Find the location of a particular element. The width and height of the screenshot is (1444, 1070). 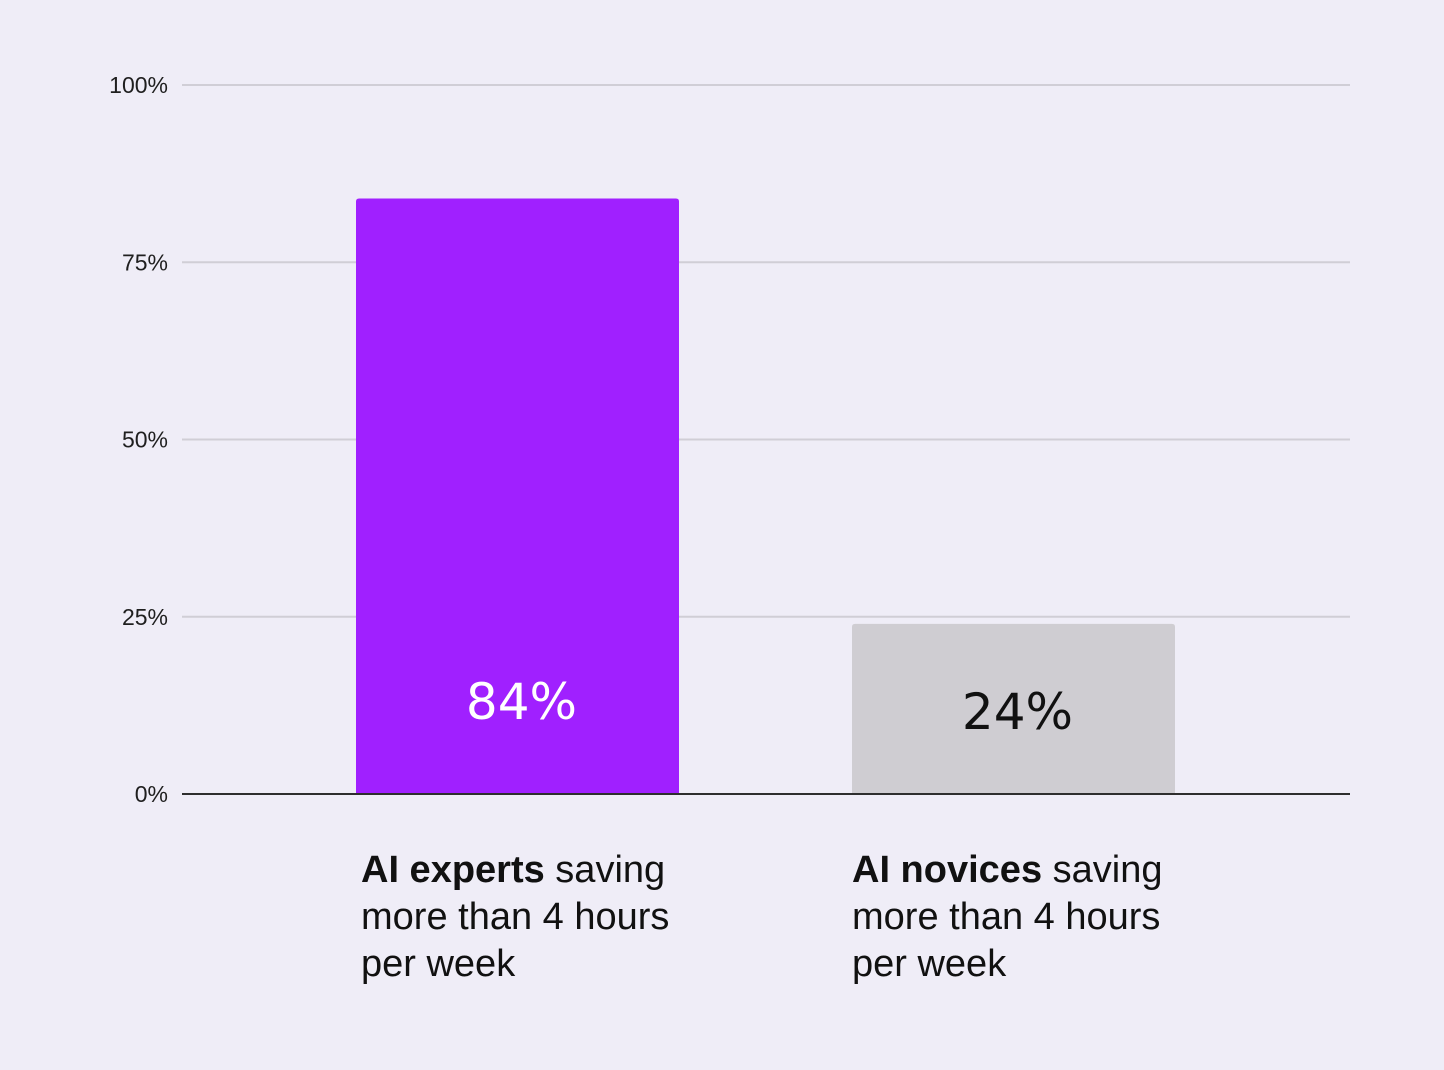

category-label-bold: AI experts is located at coordinates (453, 870).